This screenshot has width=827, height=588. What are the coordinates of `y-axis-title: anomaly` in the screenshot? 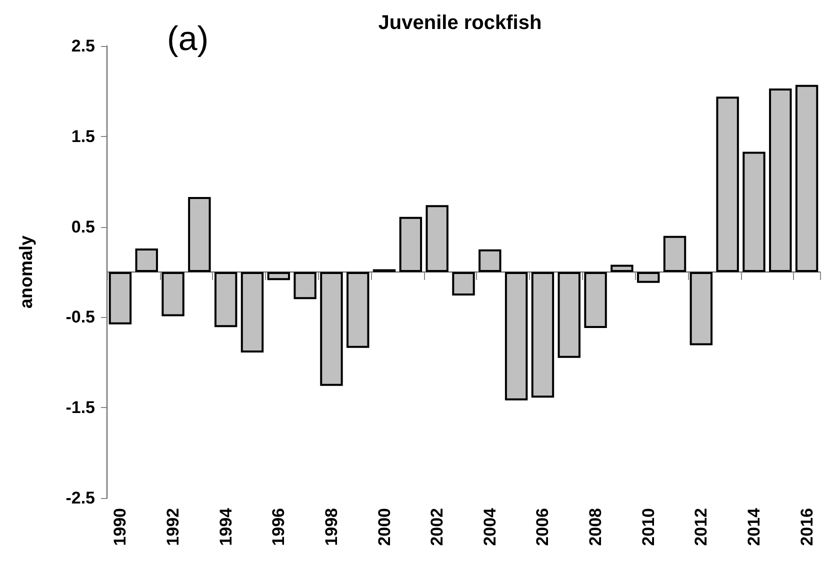 It's located at (26, 272).